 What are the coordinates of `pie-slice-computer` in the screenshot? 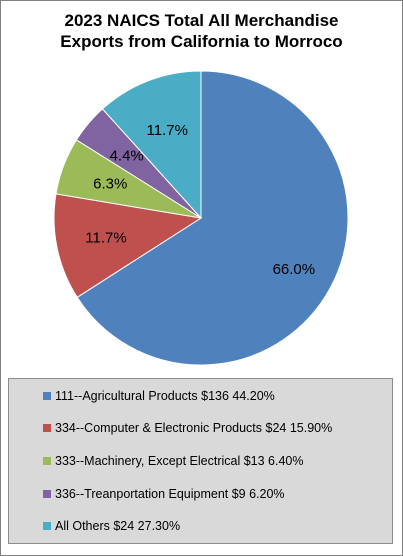 It's located at (128, 245).